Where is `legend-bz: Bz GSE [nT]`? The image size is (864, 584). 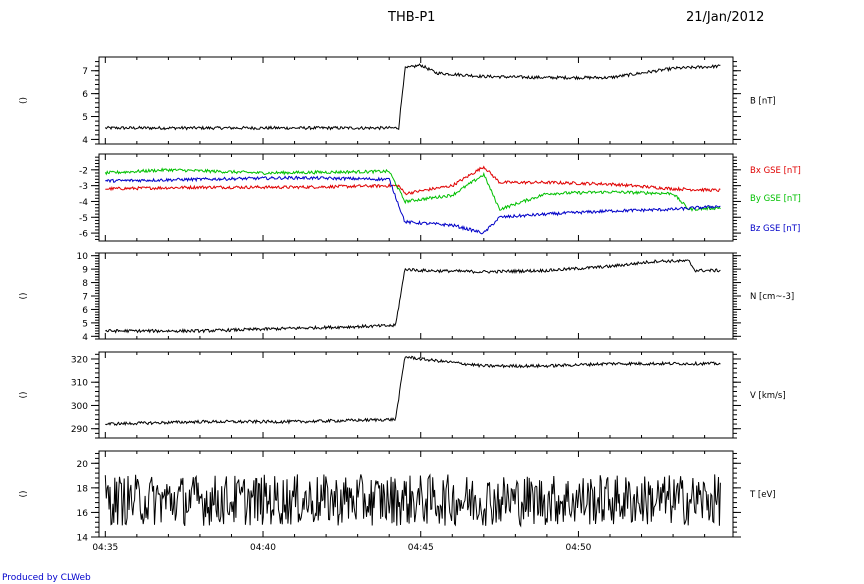
legend-bz: Bz GSE [nT] is located at coordinates (775, 229).